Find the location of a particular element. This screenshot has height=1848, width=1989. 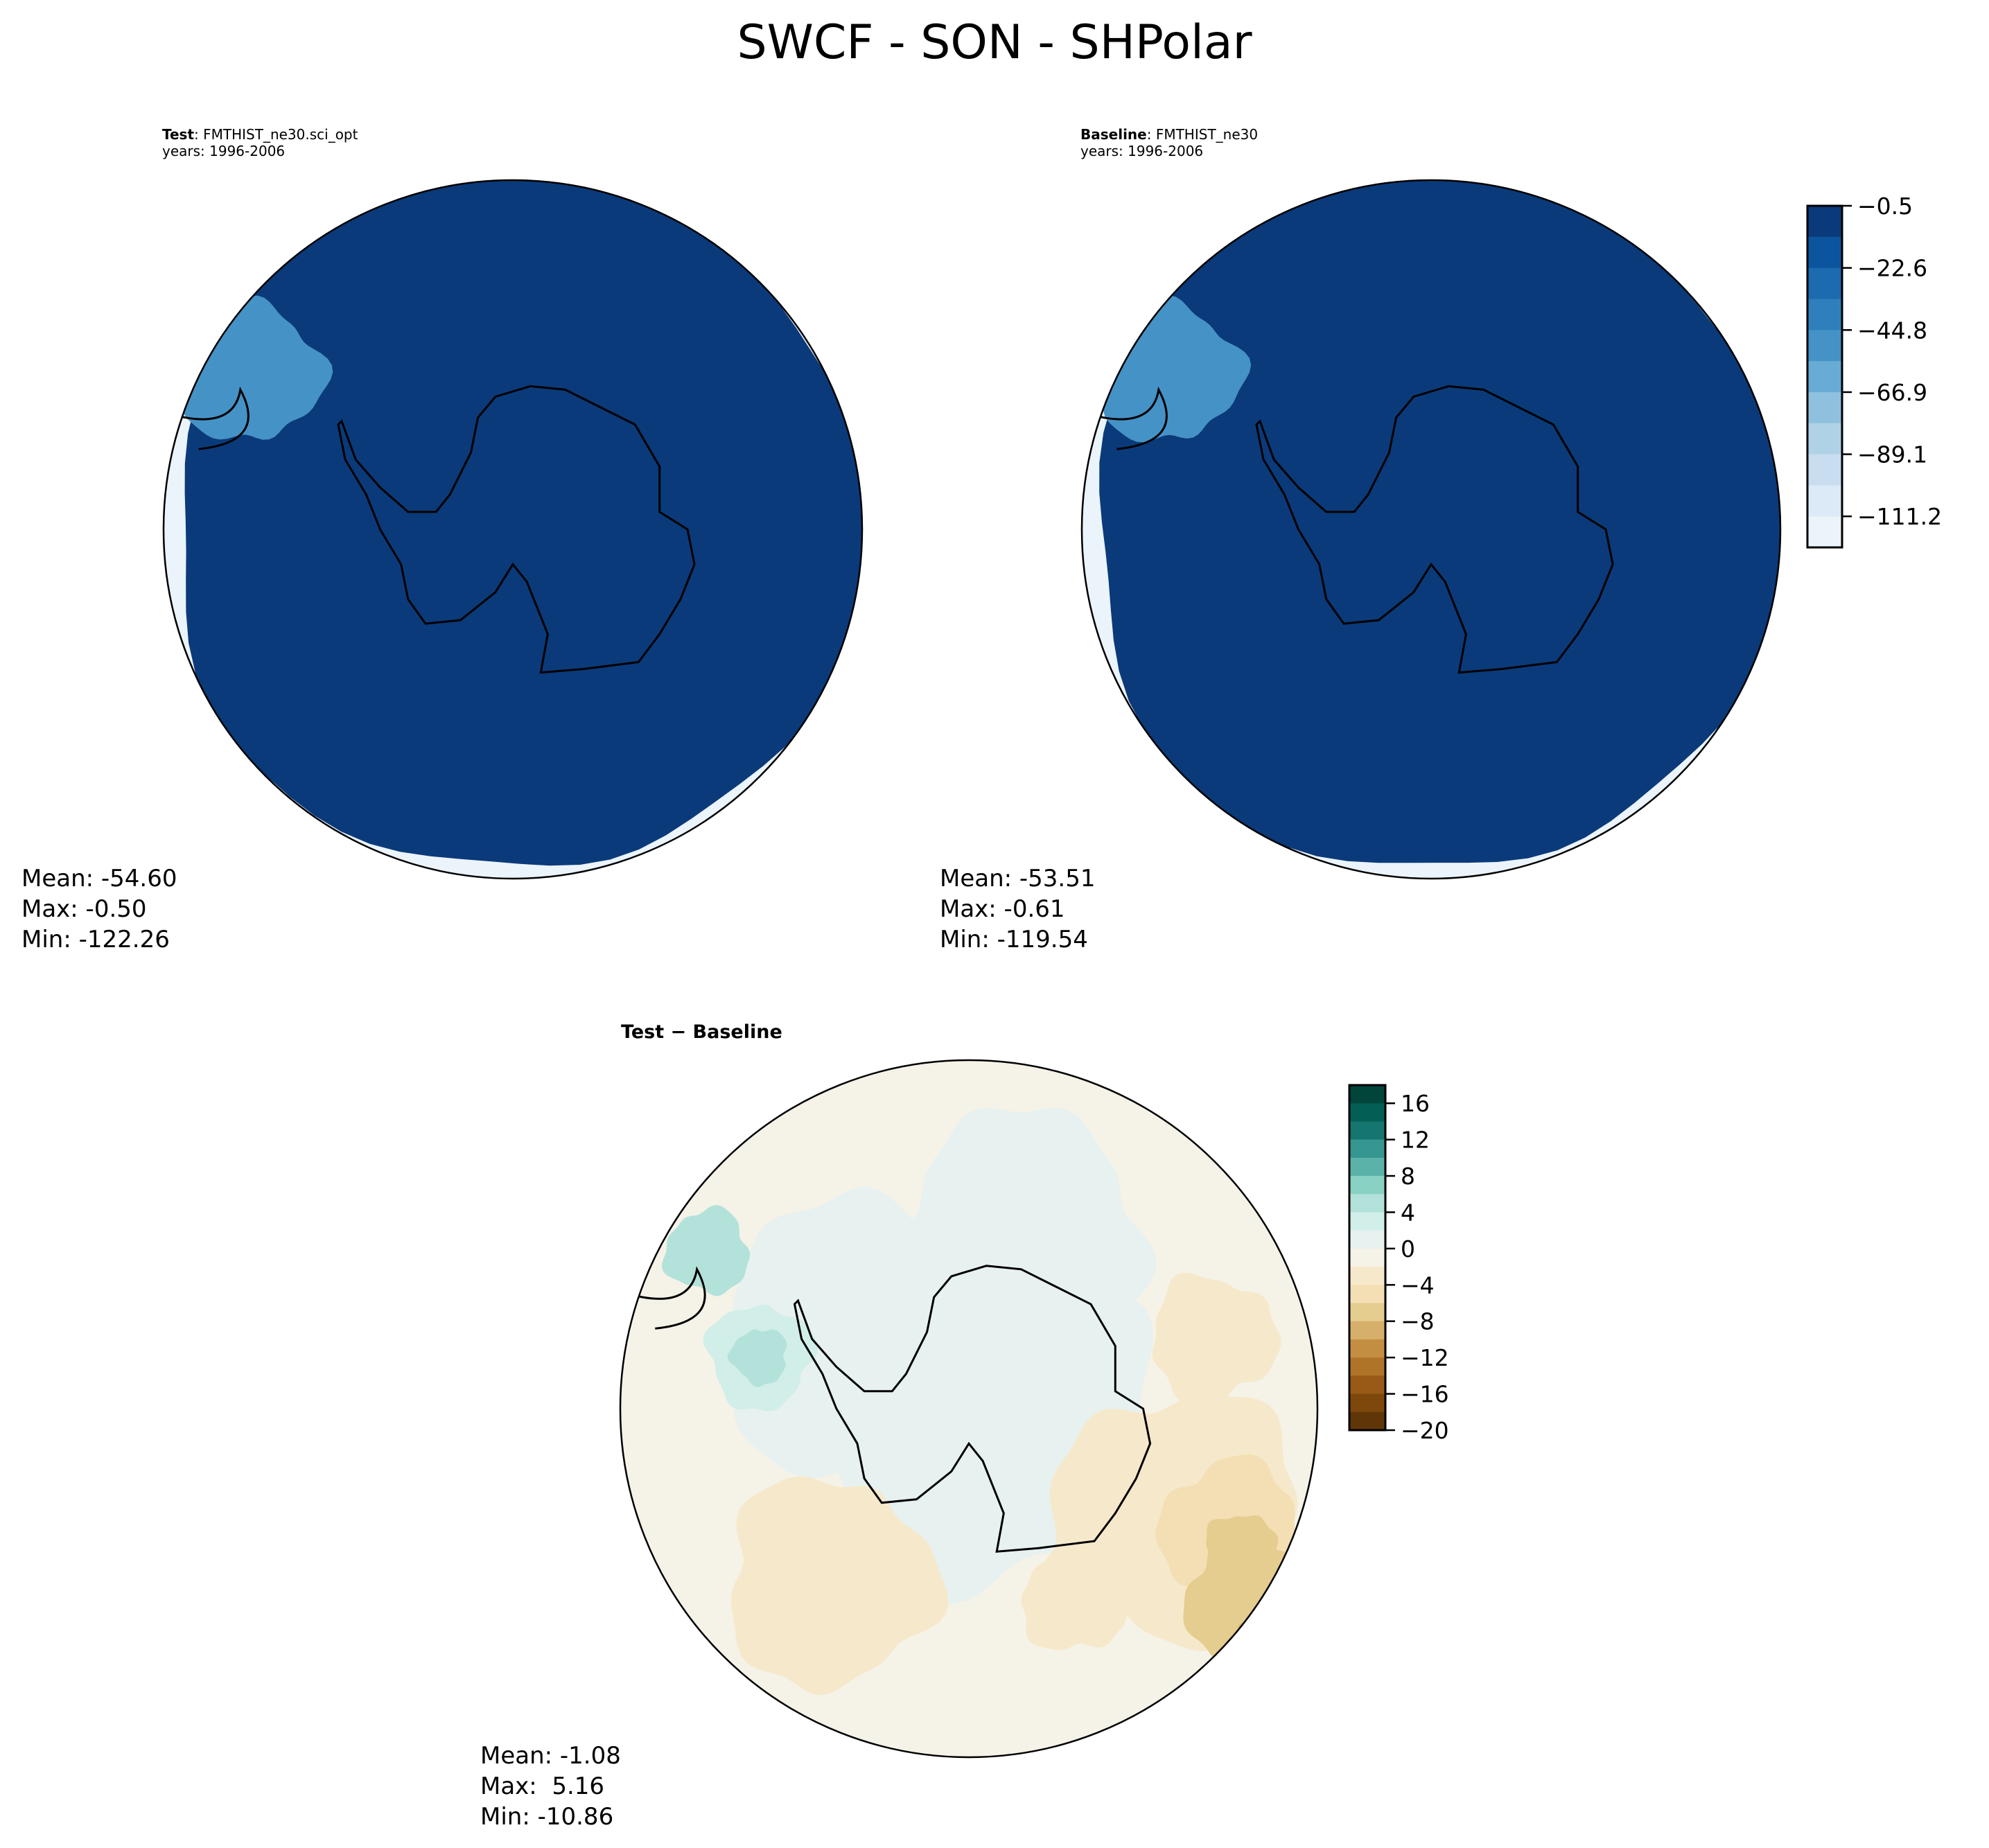

colorbar-tick-label: 12 is located at coordinates (1415, 1140).